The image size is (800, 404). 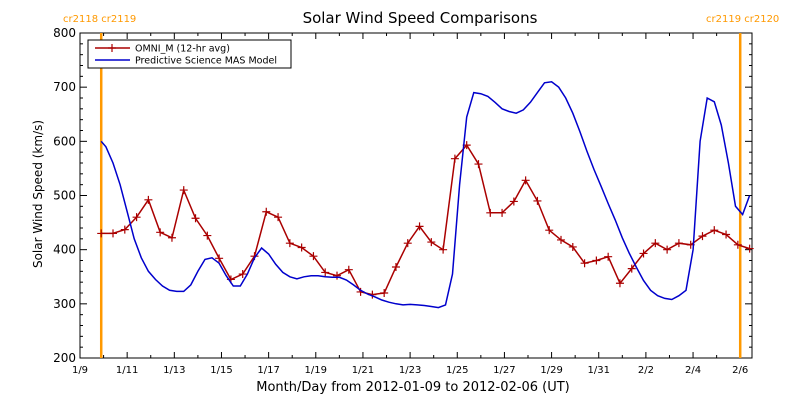 What do you see at coordinates (363, 370) in the screenshot?
I see `x-tick-label: 1/21` at bounding box center [363, 370].